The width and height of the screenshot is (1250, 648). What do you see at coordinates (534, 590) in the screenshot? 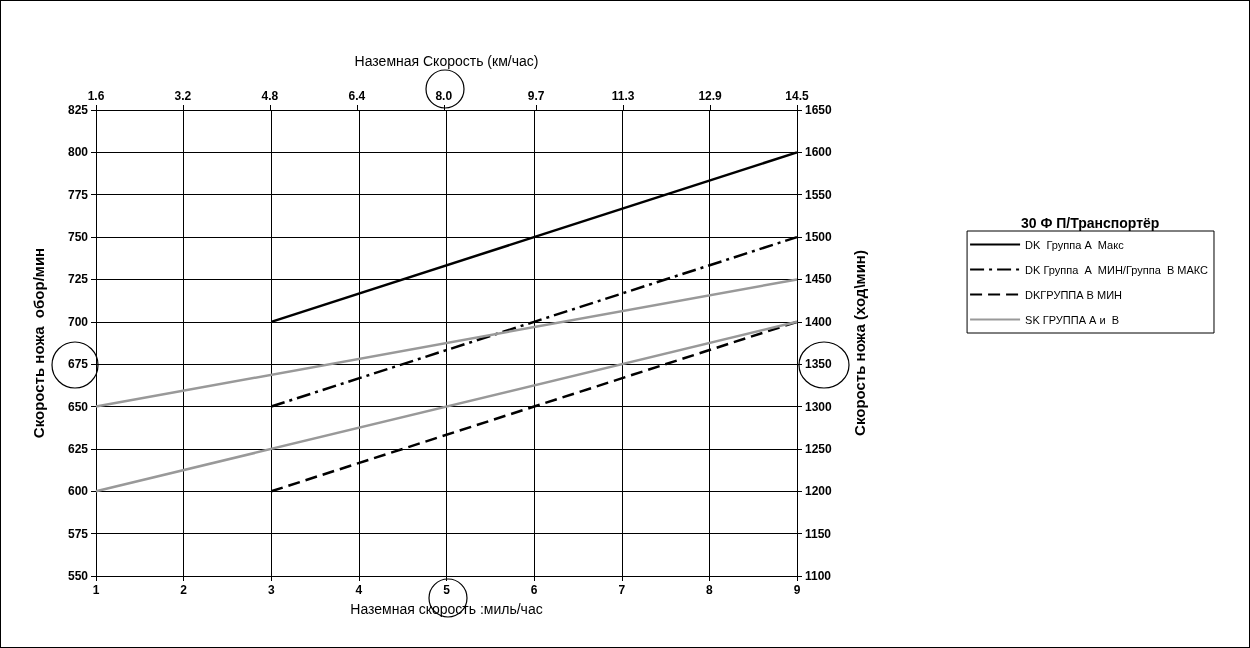
I see `x-tick-label: 6` at bounding box center [534, 590].